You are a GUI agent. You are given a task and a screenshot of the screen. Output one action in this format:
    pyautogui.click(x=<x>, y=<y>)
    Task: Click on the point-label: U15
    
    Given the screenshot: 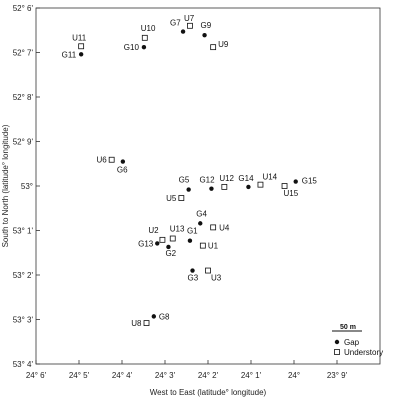 What is the action you would take?
    pyautogui.click(x=291, y=193)
    